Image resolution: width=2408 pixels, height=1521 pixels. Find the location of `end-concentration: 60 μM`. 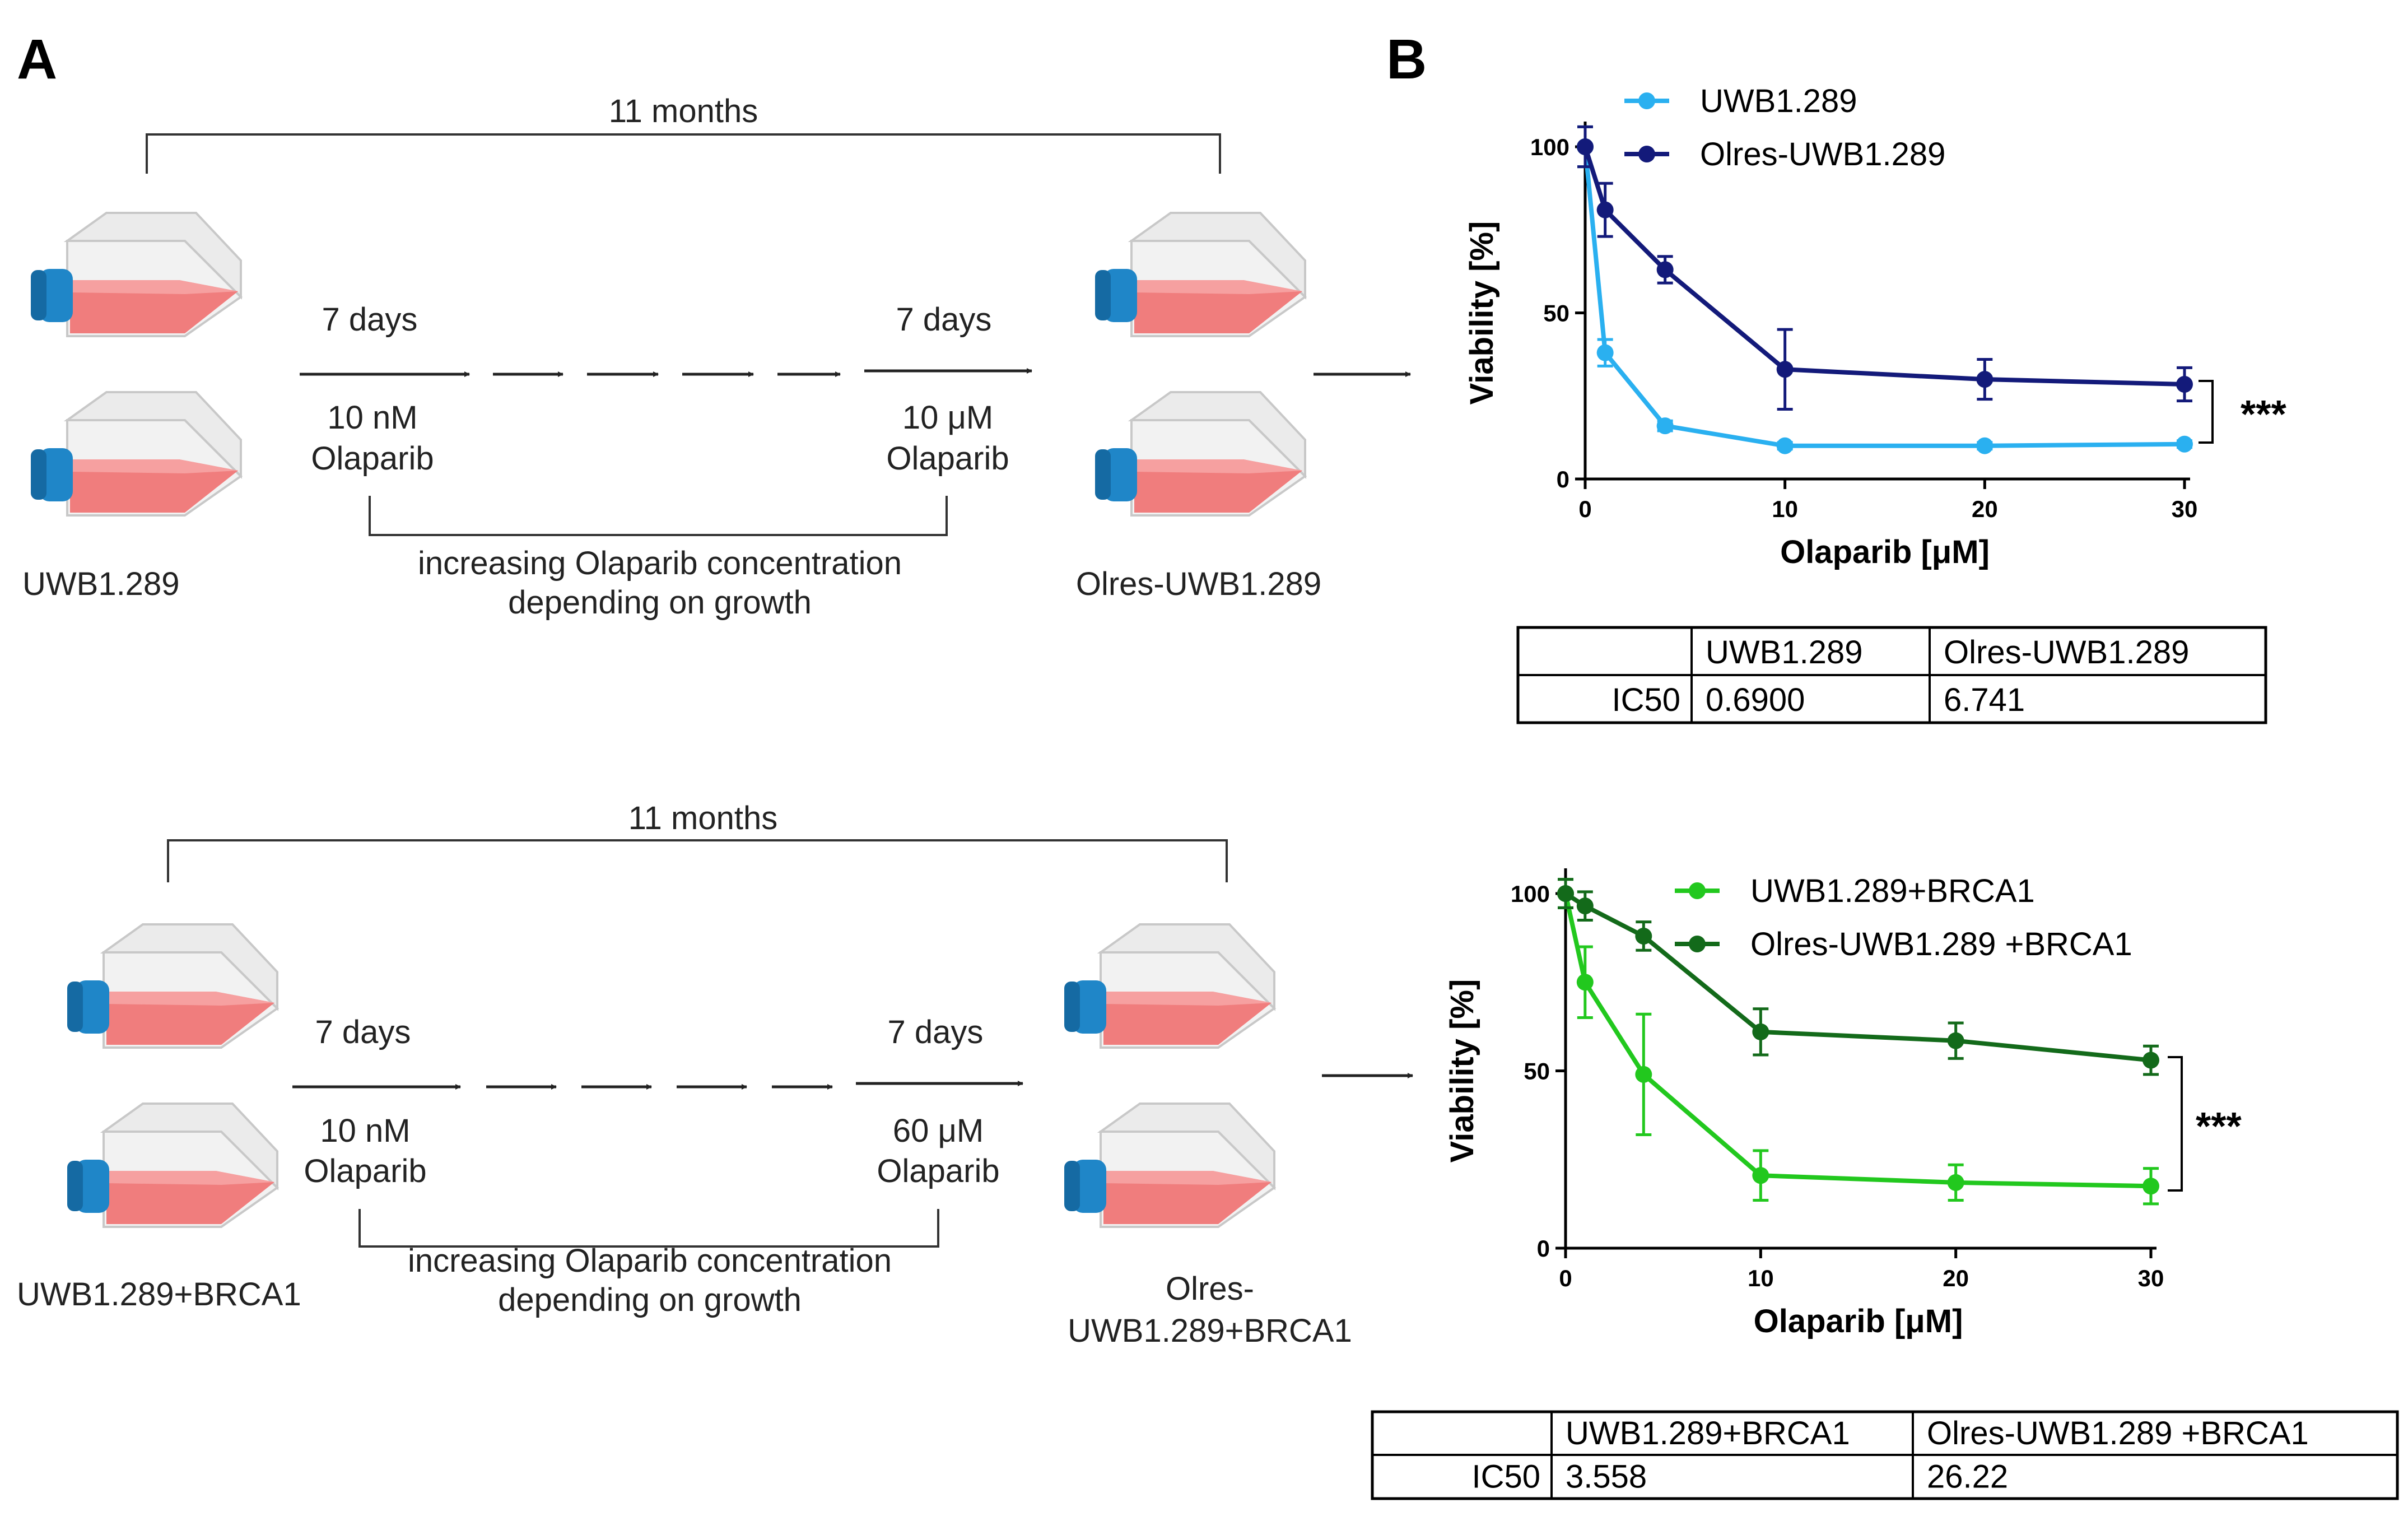

end-concentration: 60 μM is located at coordinates (938, 1131).